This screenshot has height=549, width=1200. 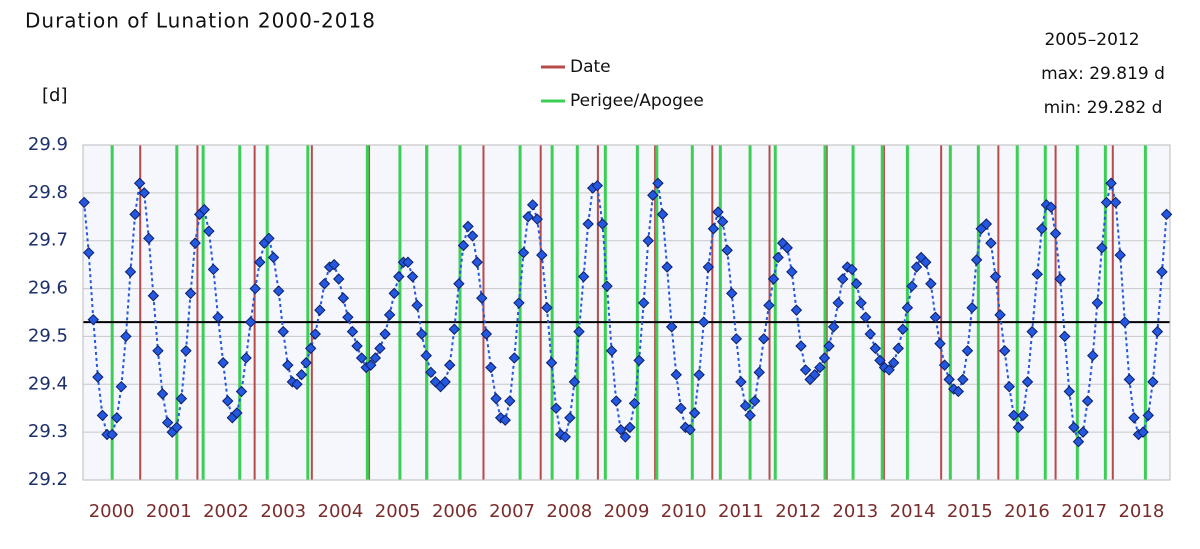 I want to click on y-tick-label: 29.5, so click(x=48, y=335).